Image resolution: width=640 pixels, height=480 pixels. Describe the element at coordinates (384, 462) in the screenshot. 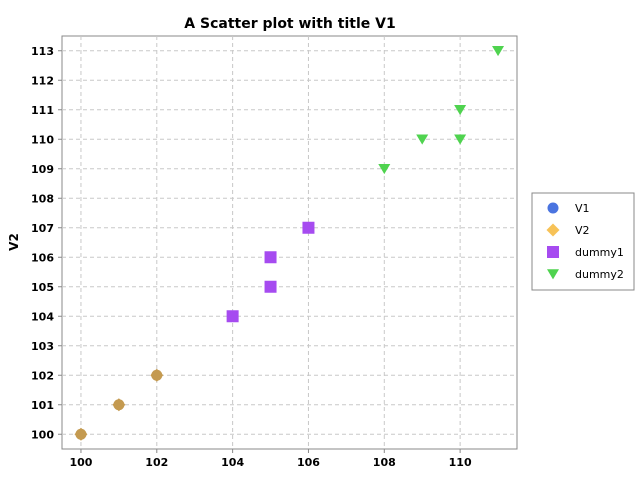

I see `x-tick-label: 108` at that location.